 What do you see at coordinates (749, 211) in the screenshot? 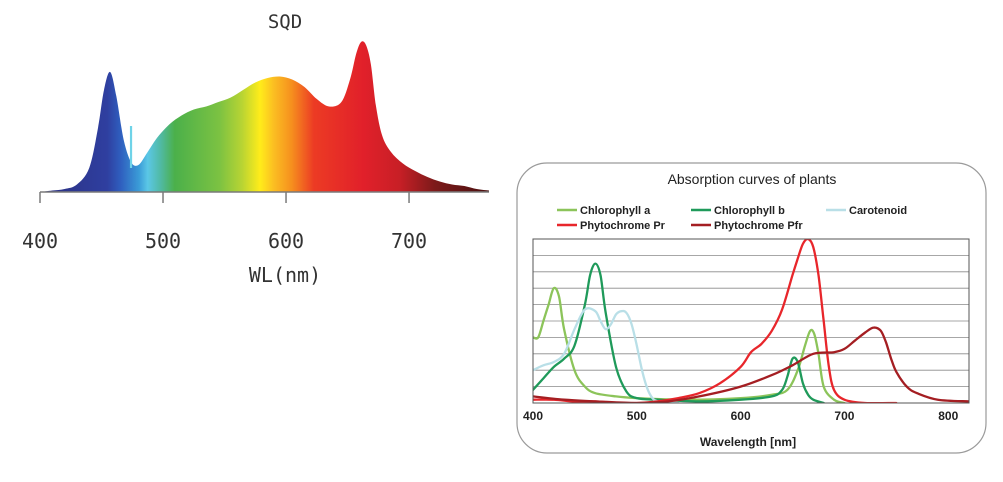
I see `legend-label-chlorophyll-b: Chlorophyll b` at bounding box center [749, 211].